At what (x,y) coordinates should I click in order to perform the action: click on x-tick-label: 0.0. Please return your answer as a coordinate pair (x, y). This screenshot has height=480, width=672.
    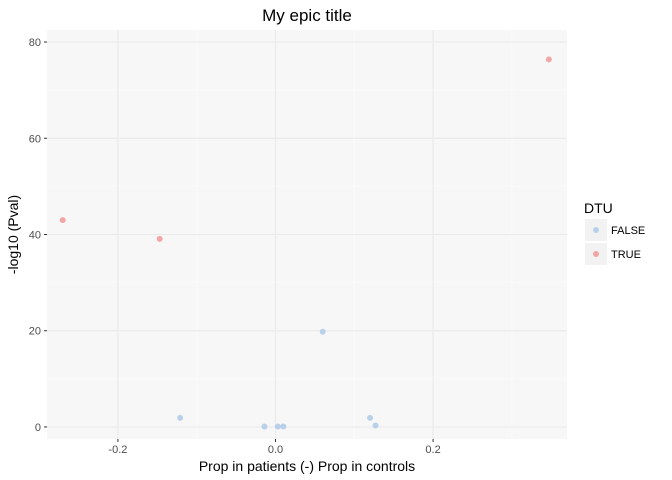
    Looking at the image, I should click on (275, 450).